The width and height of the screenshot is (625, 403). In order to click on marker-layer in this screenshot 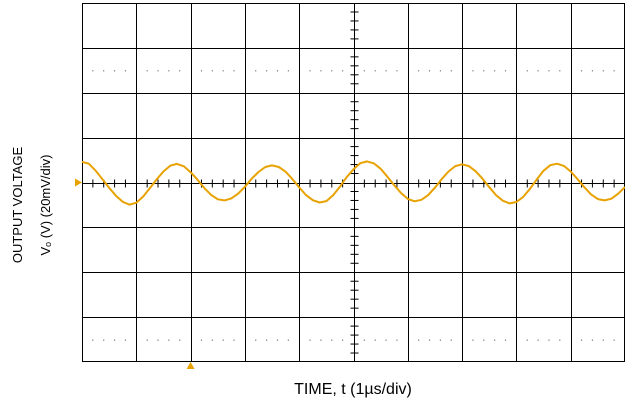, I will do `click(135, 273)`.